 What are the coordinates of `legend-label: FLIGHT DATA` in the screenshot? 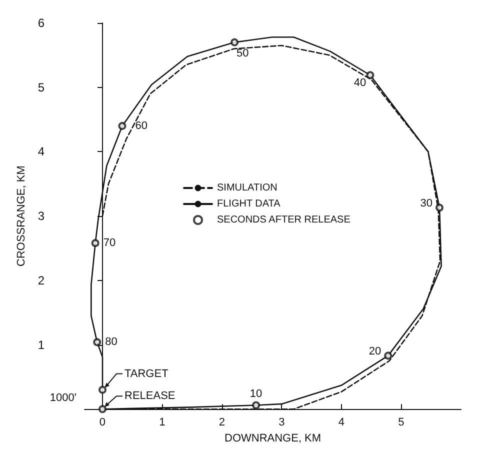 It's located at (249, 204).